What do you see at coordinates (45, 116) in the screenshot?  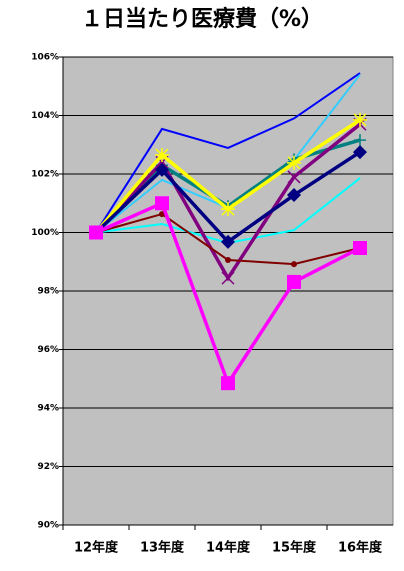 I see `y-tick-label: 104%` at bounding box center [45, 116].